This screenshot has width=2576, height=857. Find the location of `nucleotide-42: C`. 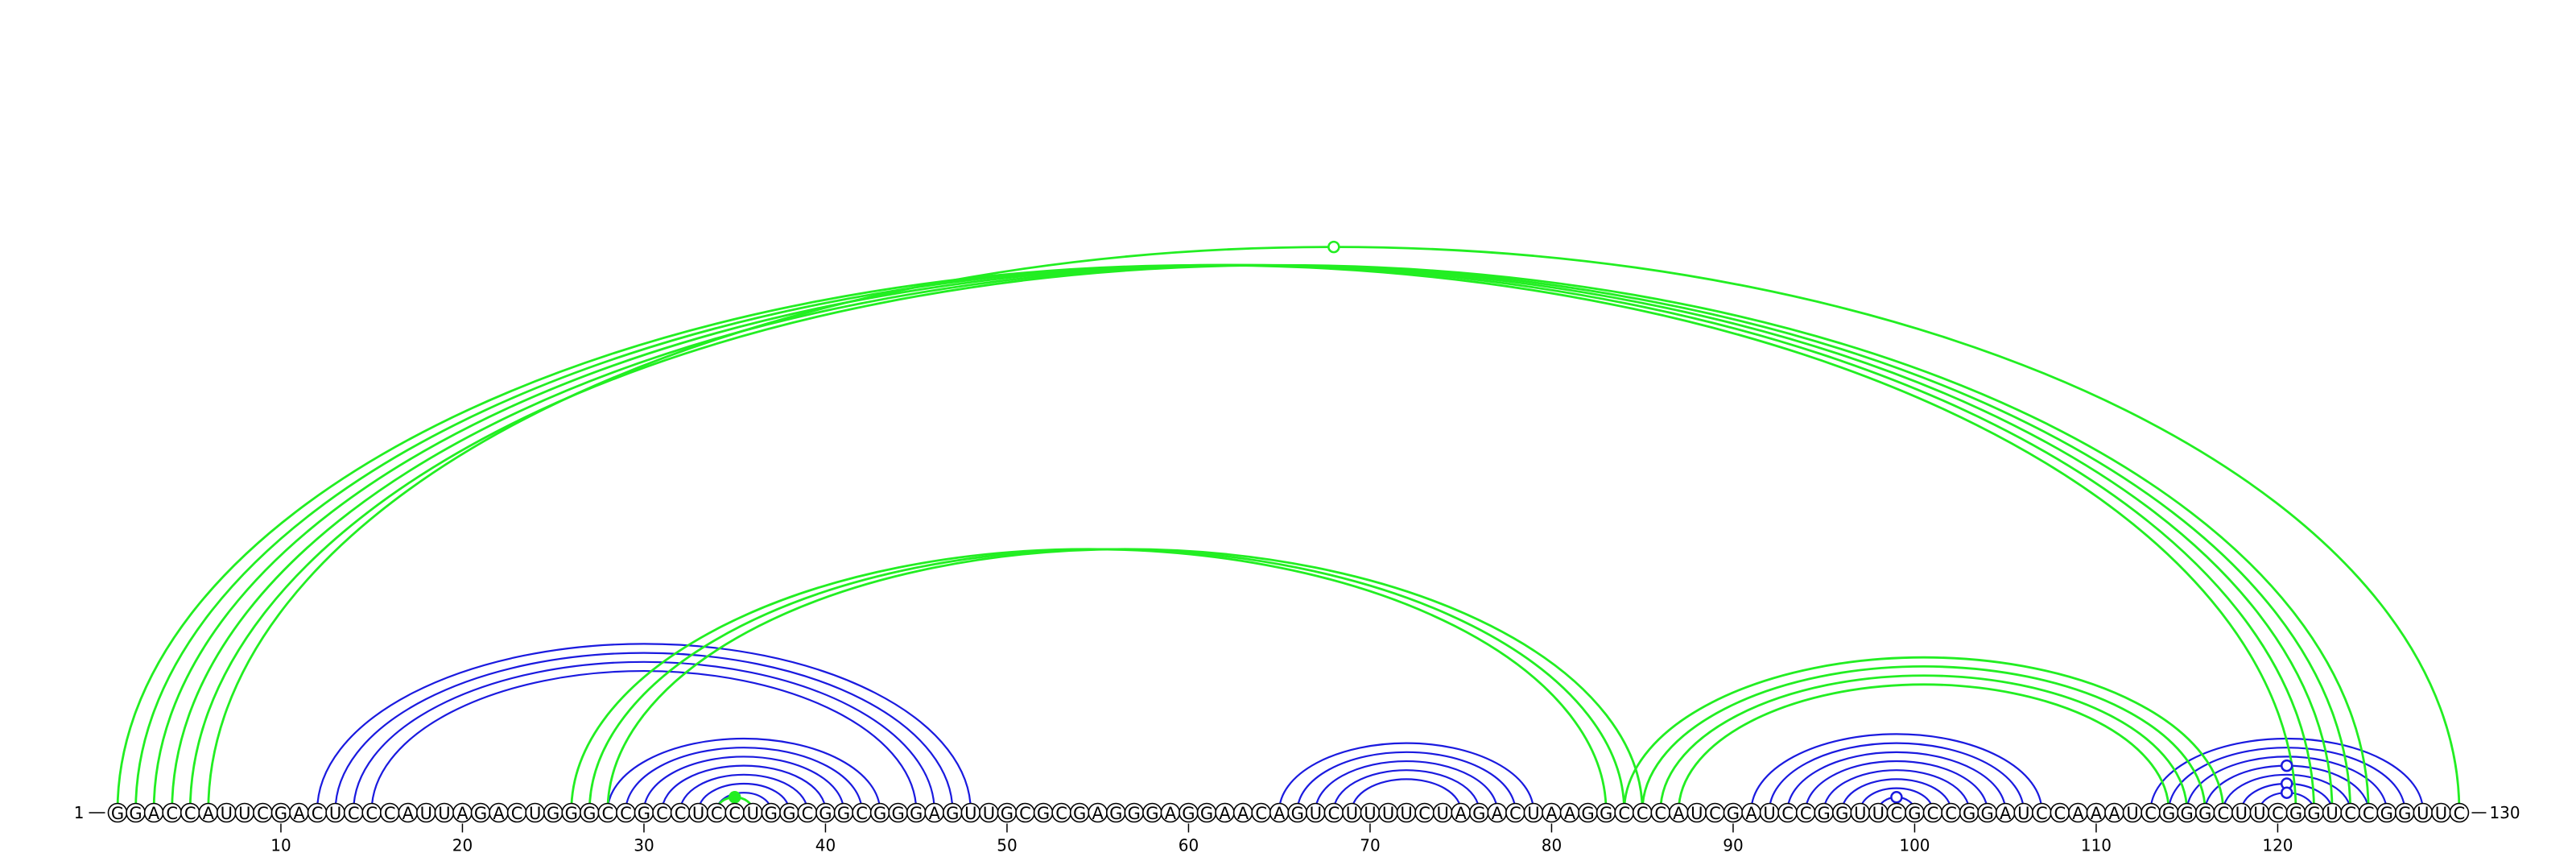

nucleotide-42: C is located at coordinates (862, 812).